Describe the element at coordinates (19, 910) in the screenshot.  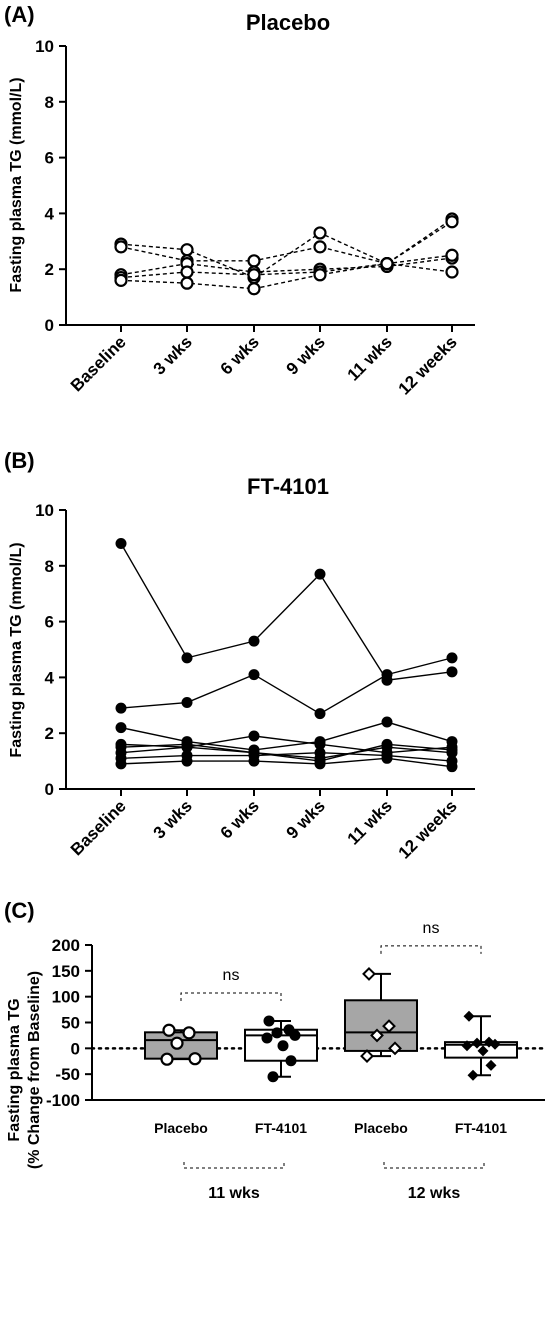
I see `panel-c-label: (C)` at that location.